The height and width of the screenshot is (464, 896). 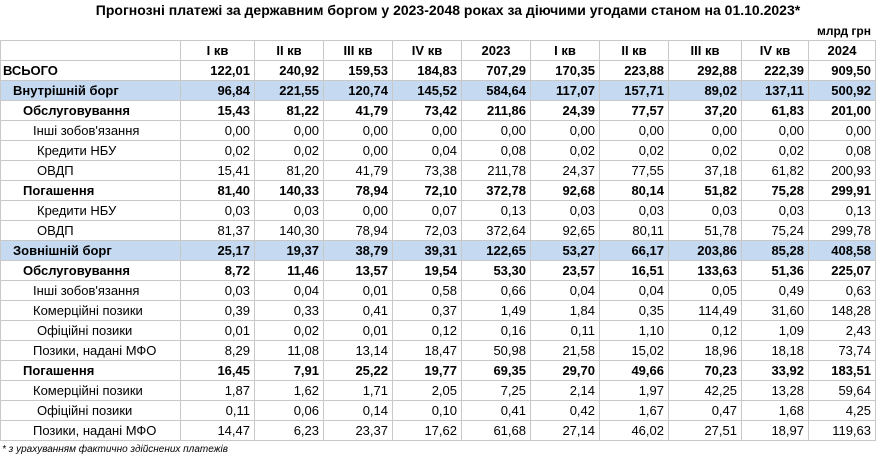 I want to click on value-cell: 122,01, so click(x=217, y=70).